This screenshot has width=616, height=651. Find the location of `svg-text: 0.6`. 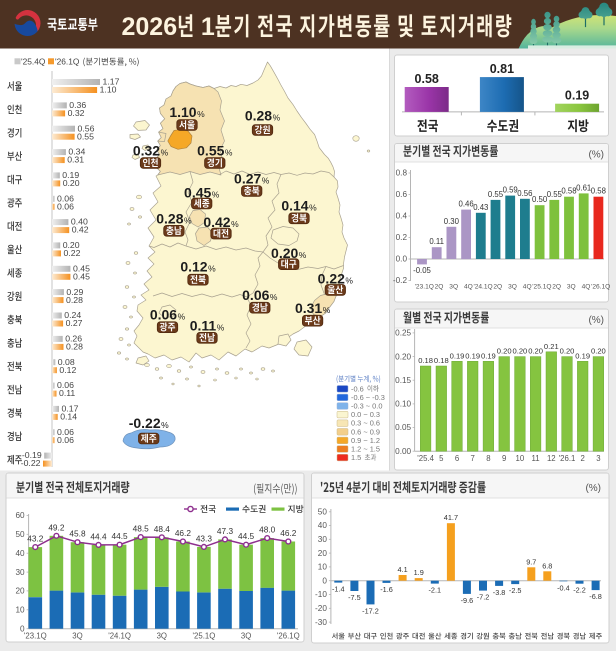

svg-text: 0.6 is located at coordinates (402, 194).